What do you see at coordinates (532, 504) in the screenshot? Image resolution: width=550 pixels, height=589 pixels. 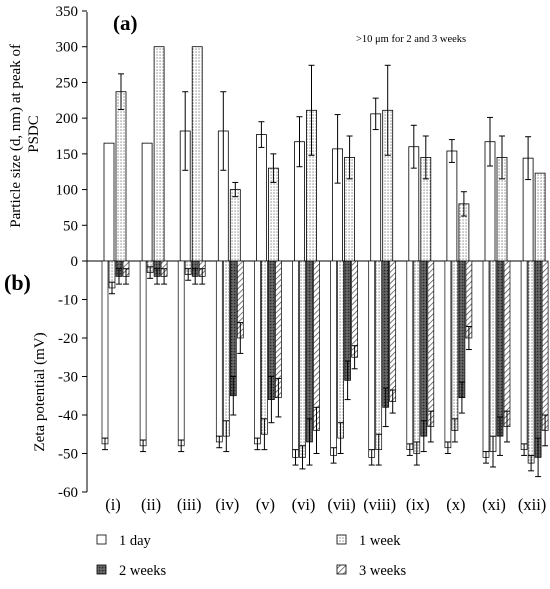 I see `category-label-11: (xii)` at bounding box center [532, 504].